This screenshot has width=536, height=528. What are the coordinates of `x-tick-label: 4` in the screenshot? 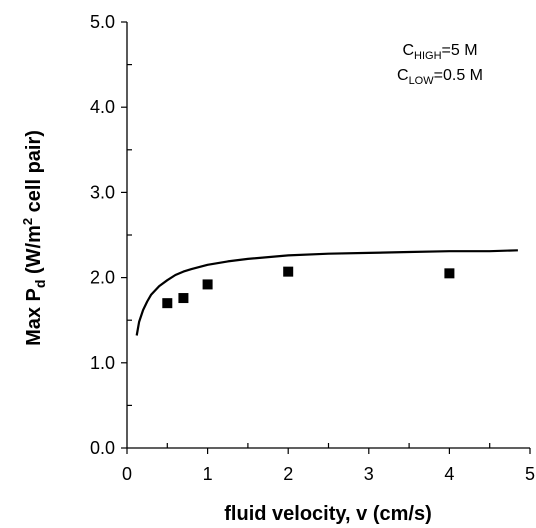 It's located at (449, 474).